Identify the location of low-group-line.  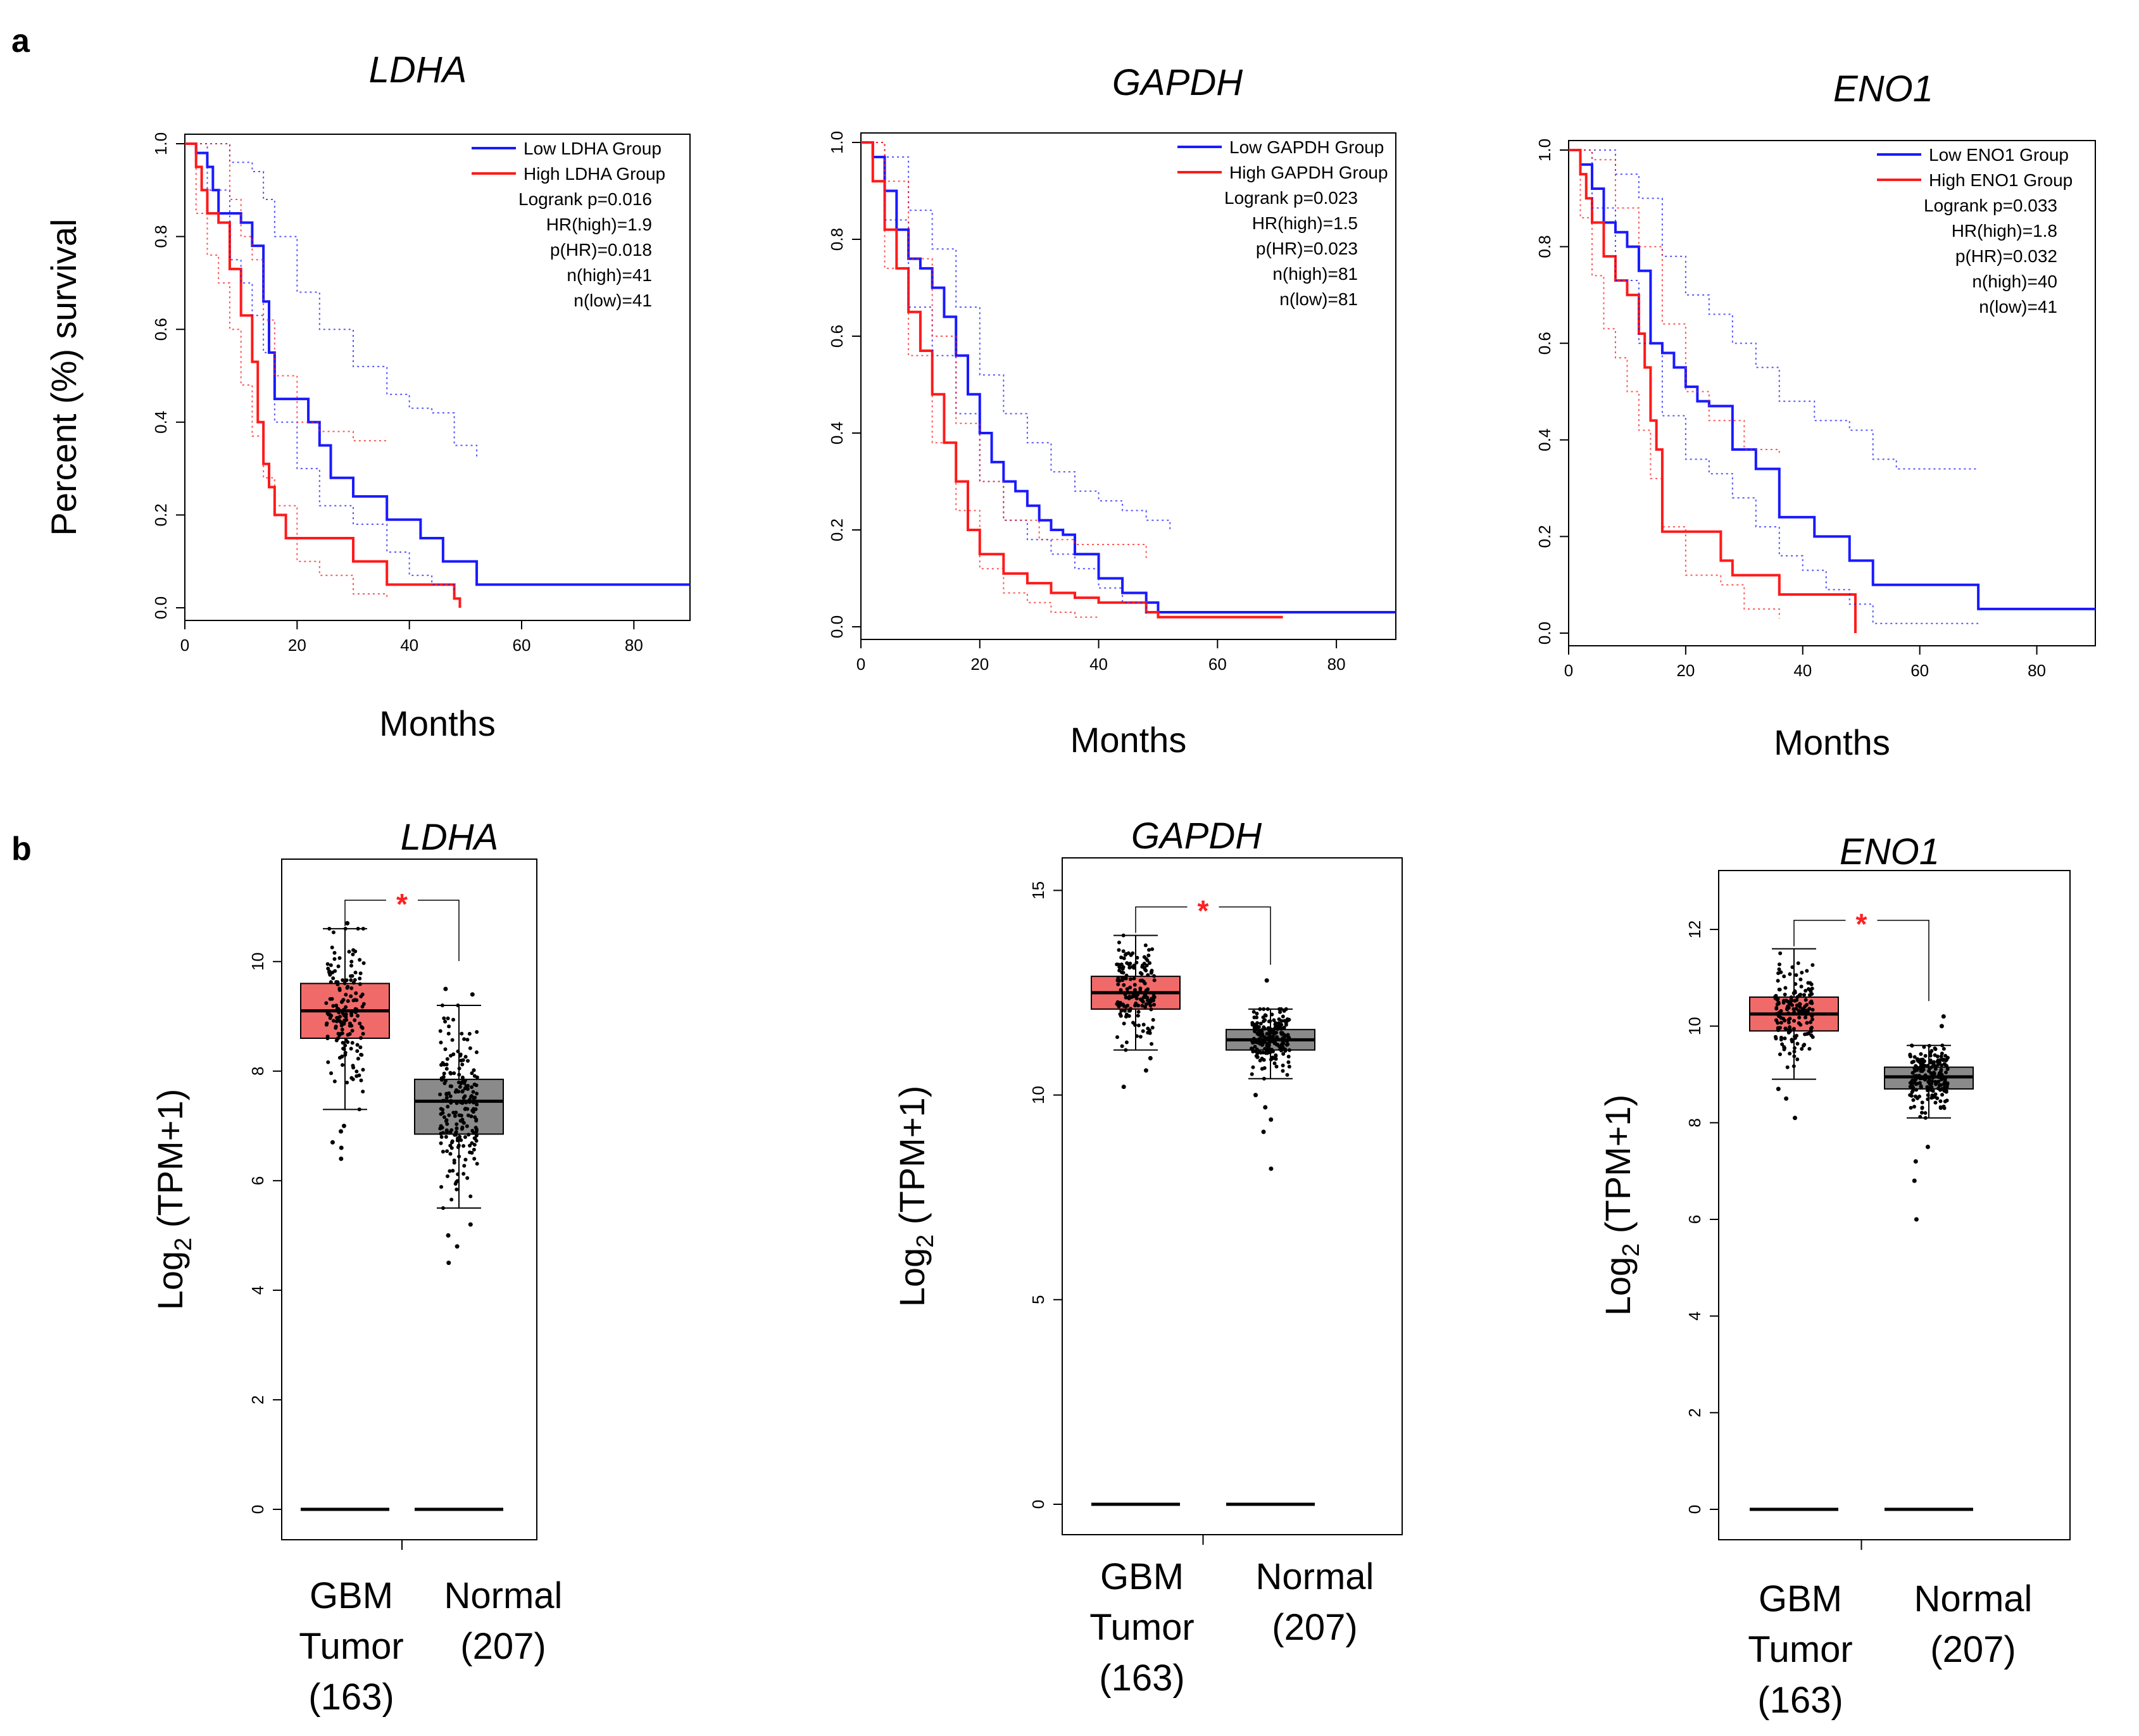
(1128, 377).